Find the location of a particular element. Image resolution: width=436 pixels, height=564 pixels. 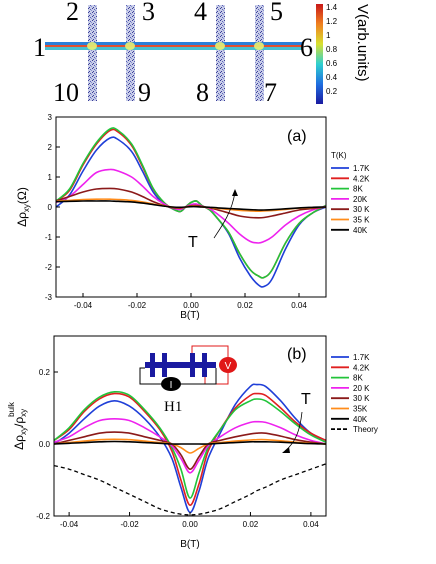

terminal-label: 9 is located at coordinates (144, 92).